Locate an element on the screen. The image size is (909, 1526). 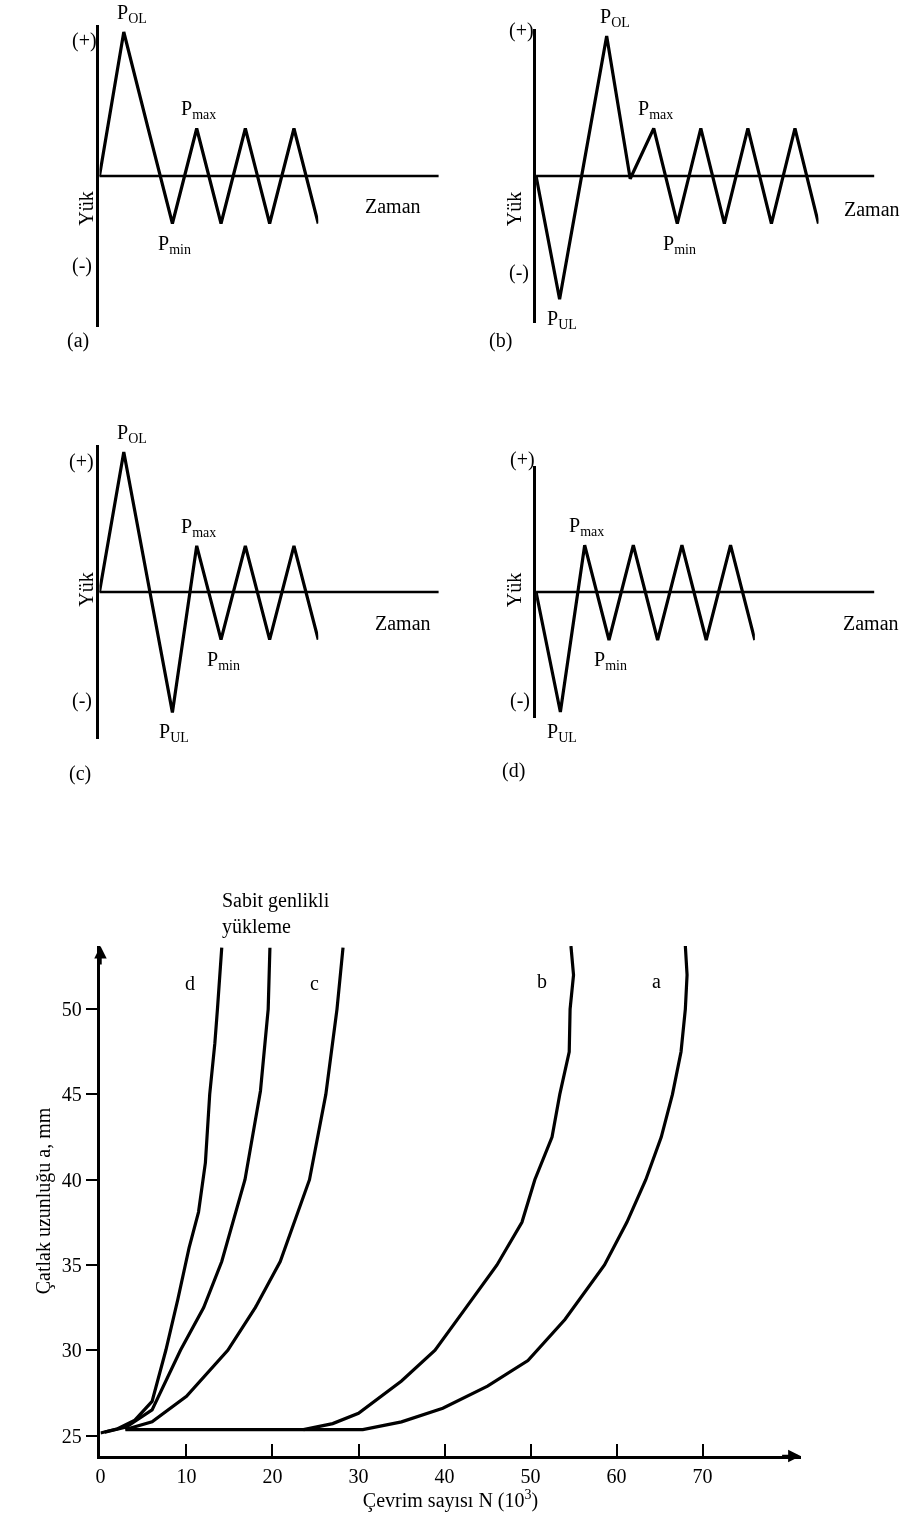
text: (c) is located at coordinates (80, 773).